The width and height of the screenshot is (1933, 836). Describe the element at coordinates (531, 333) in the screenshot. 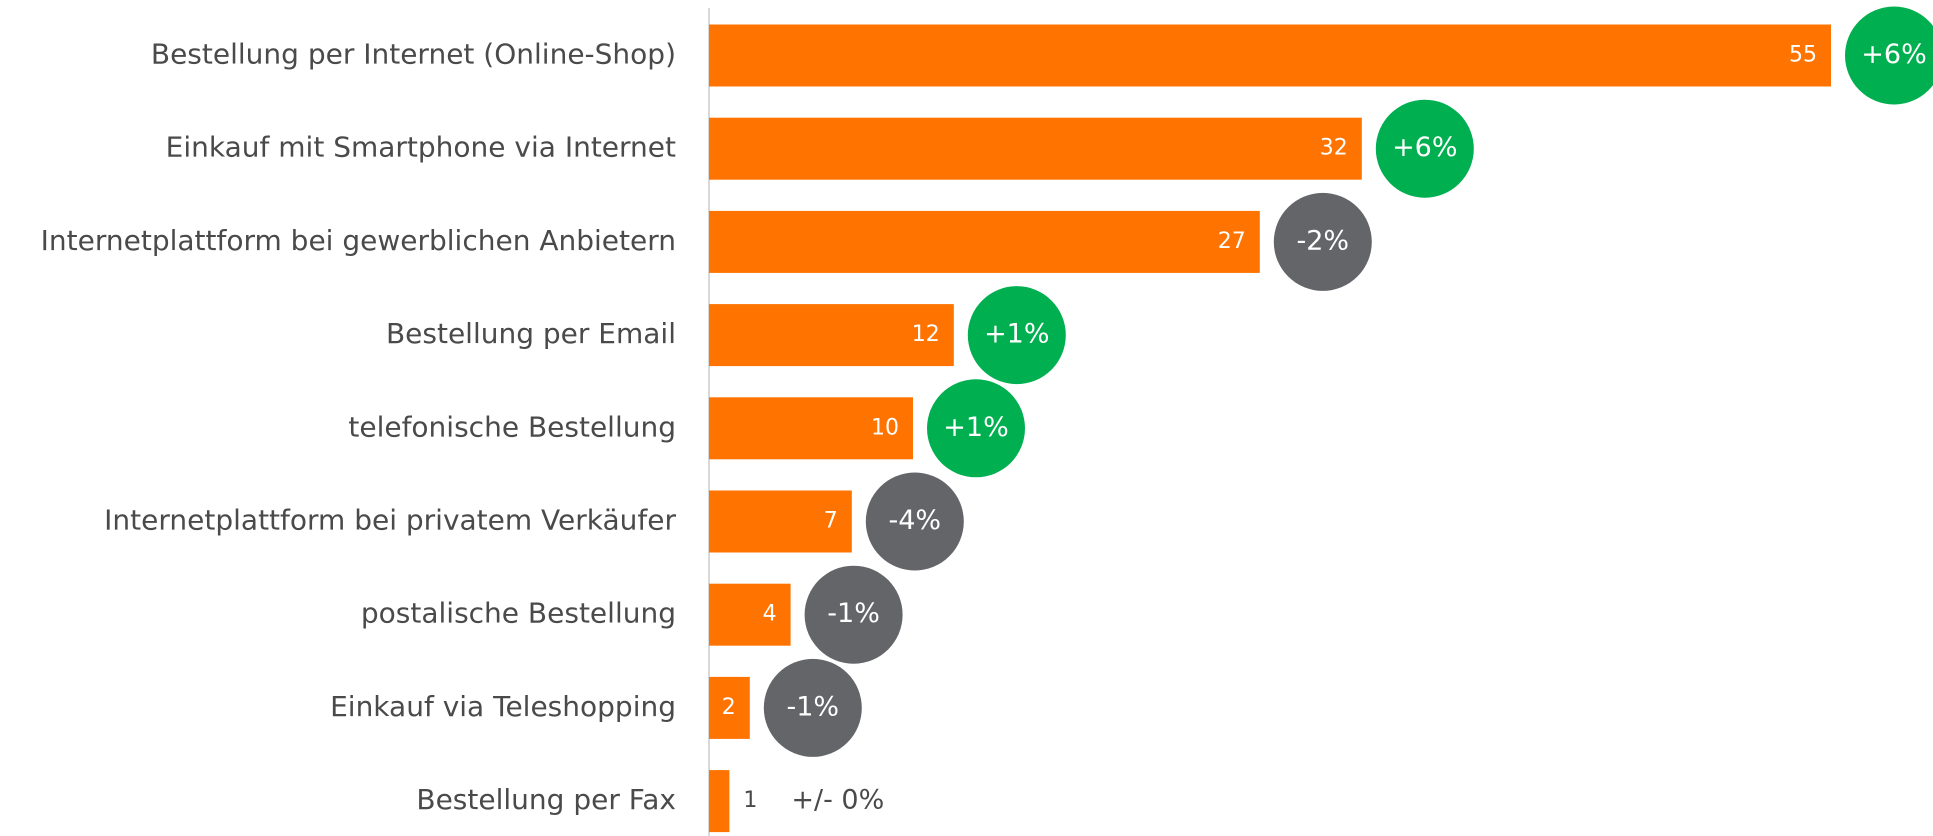

I see `category-label: Bestellung per Email` at that location.